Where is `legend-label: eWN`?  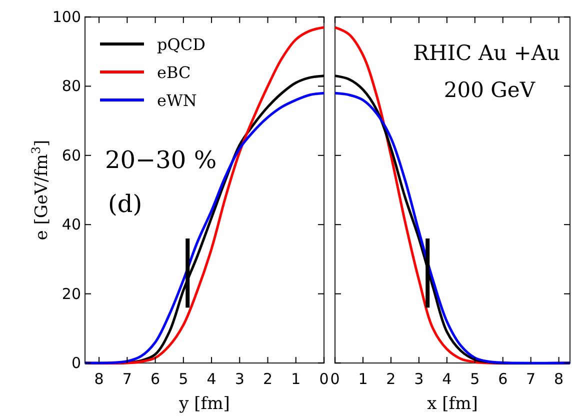
legend-label: eWN is located at coordinates (177, 100).